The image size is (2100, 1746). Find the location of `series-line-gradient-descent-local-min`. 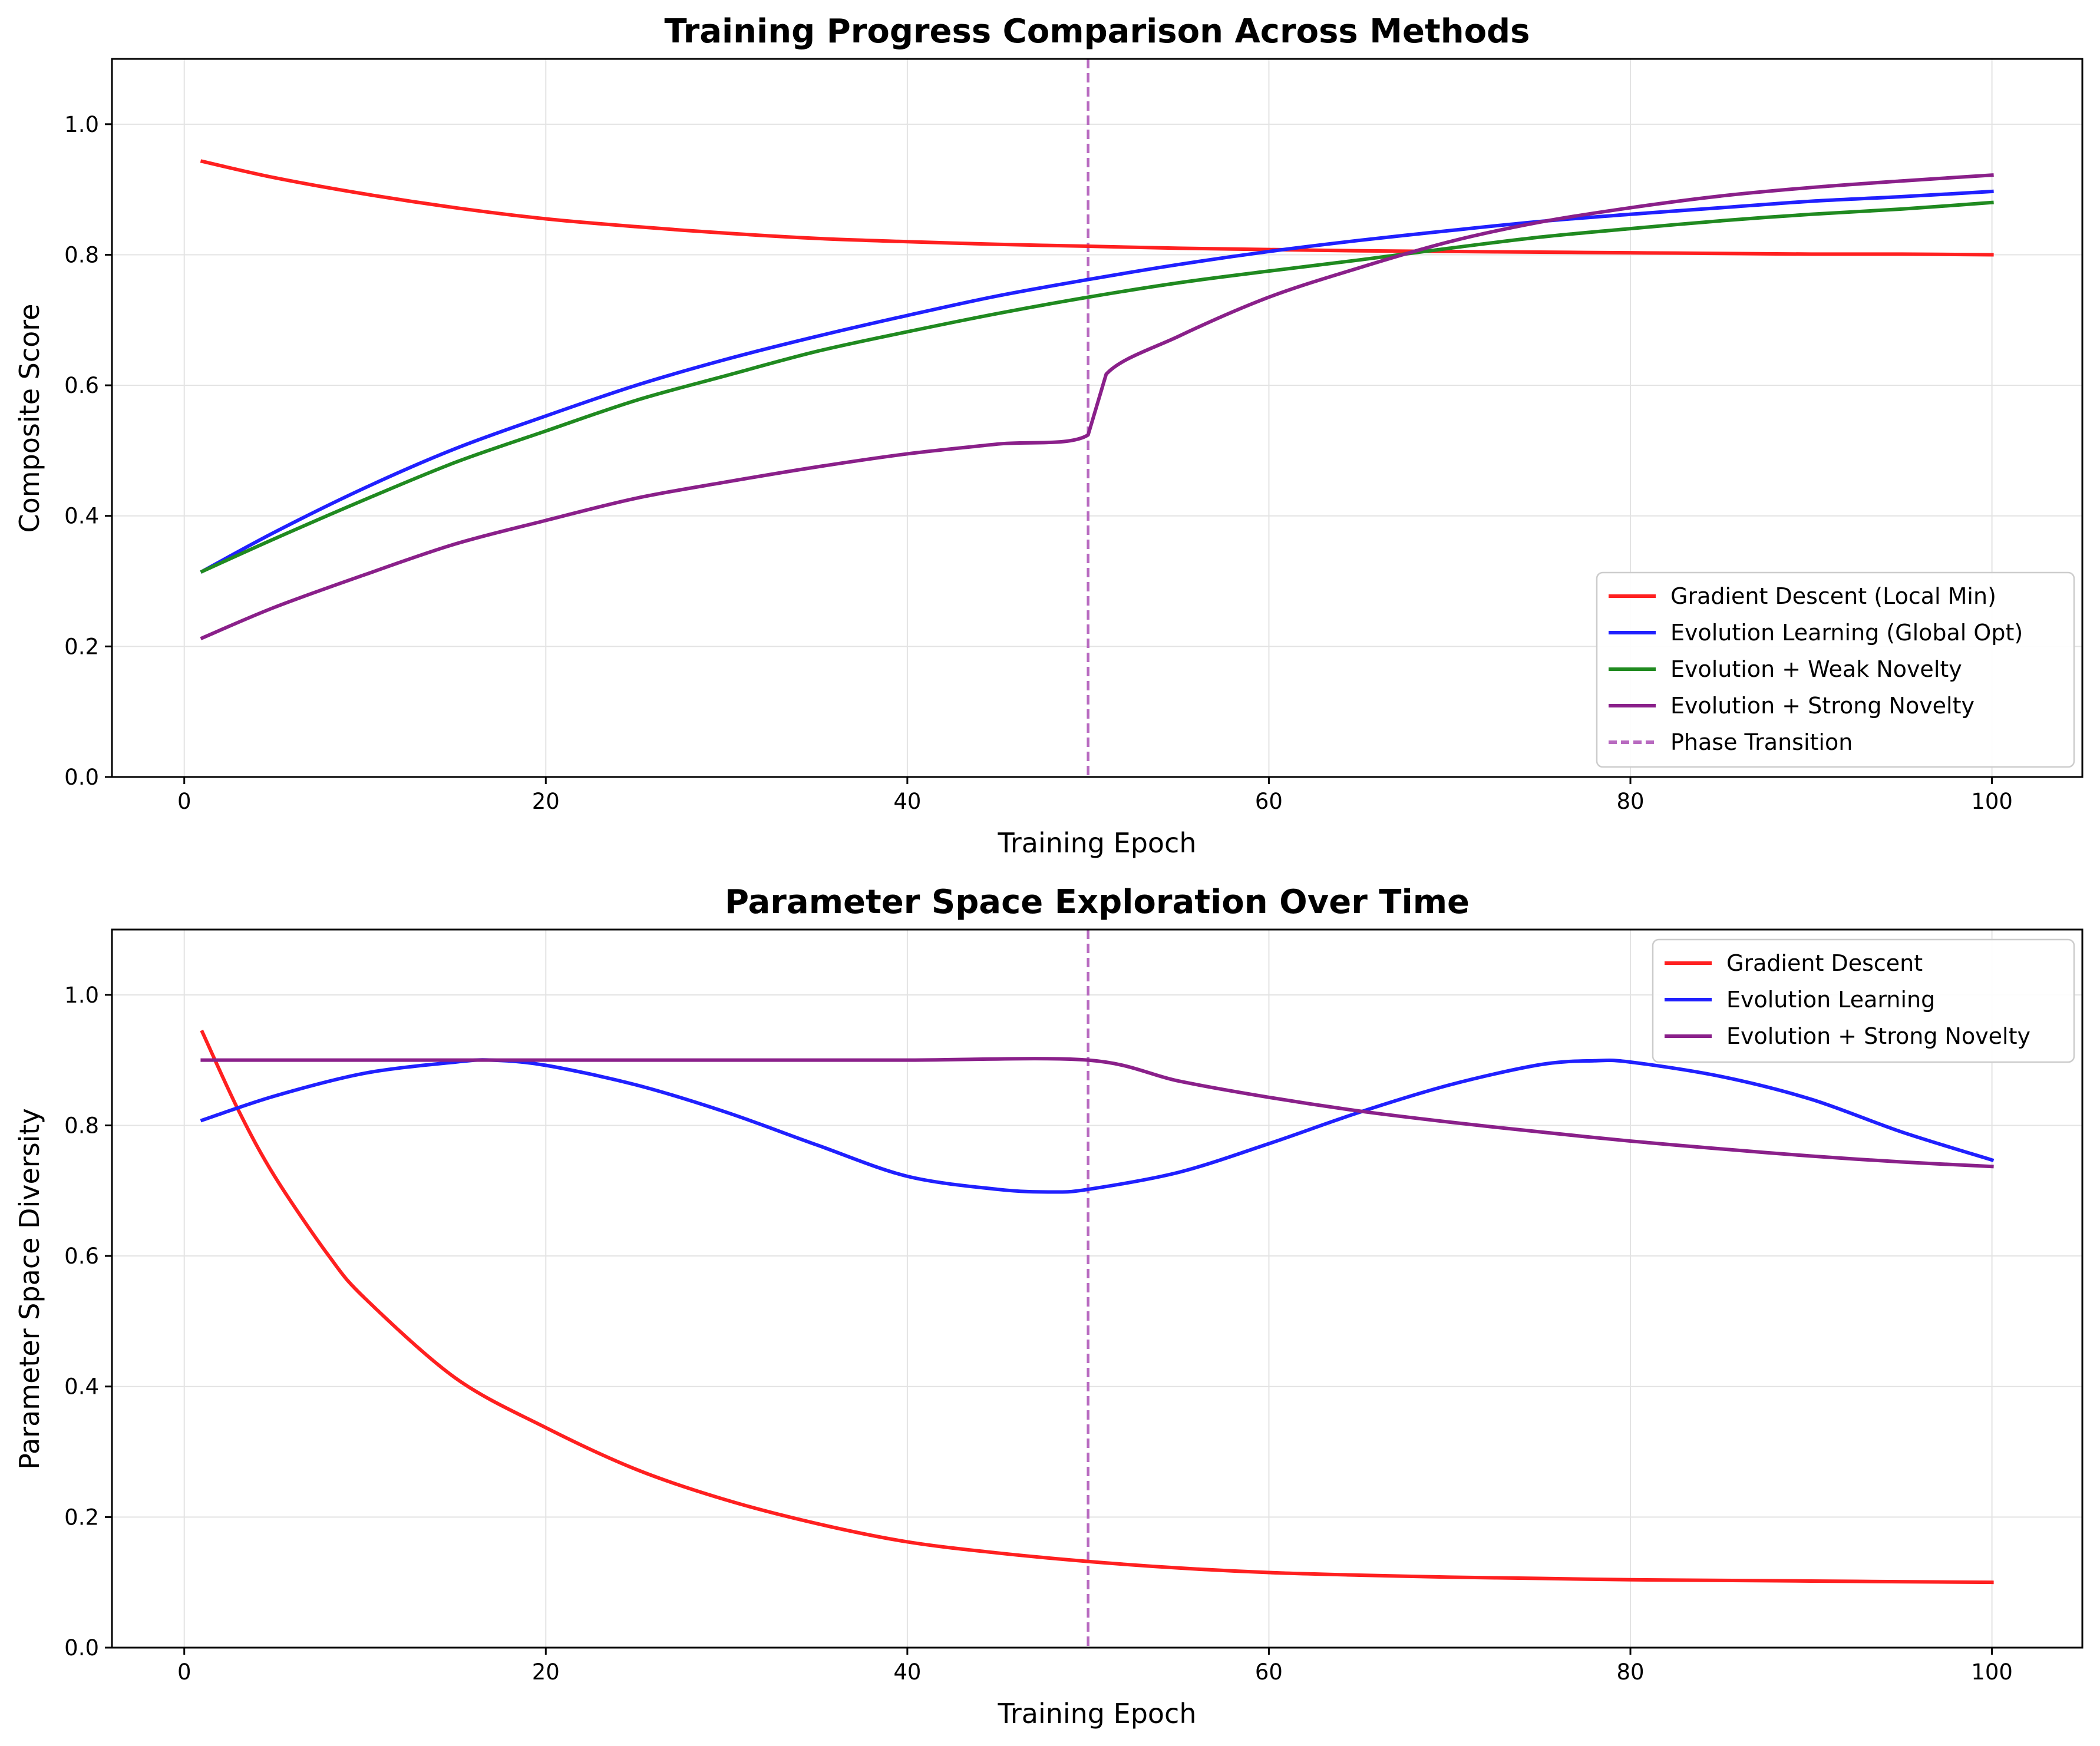

series-line-gradient-descent-local-min is located at coordinates (1097, 208).